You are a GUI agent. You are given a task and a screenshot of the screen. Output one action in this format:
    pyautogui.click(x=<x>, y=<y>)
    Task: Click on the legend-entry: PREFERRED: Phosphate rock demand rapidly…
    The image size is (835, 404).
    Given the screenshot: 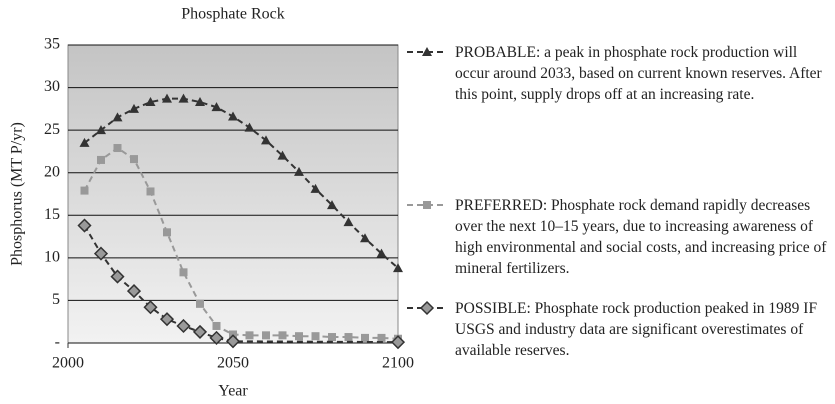 What is the action you would take?
    pyautogui.click(x=641, y=237)
    